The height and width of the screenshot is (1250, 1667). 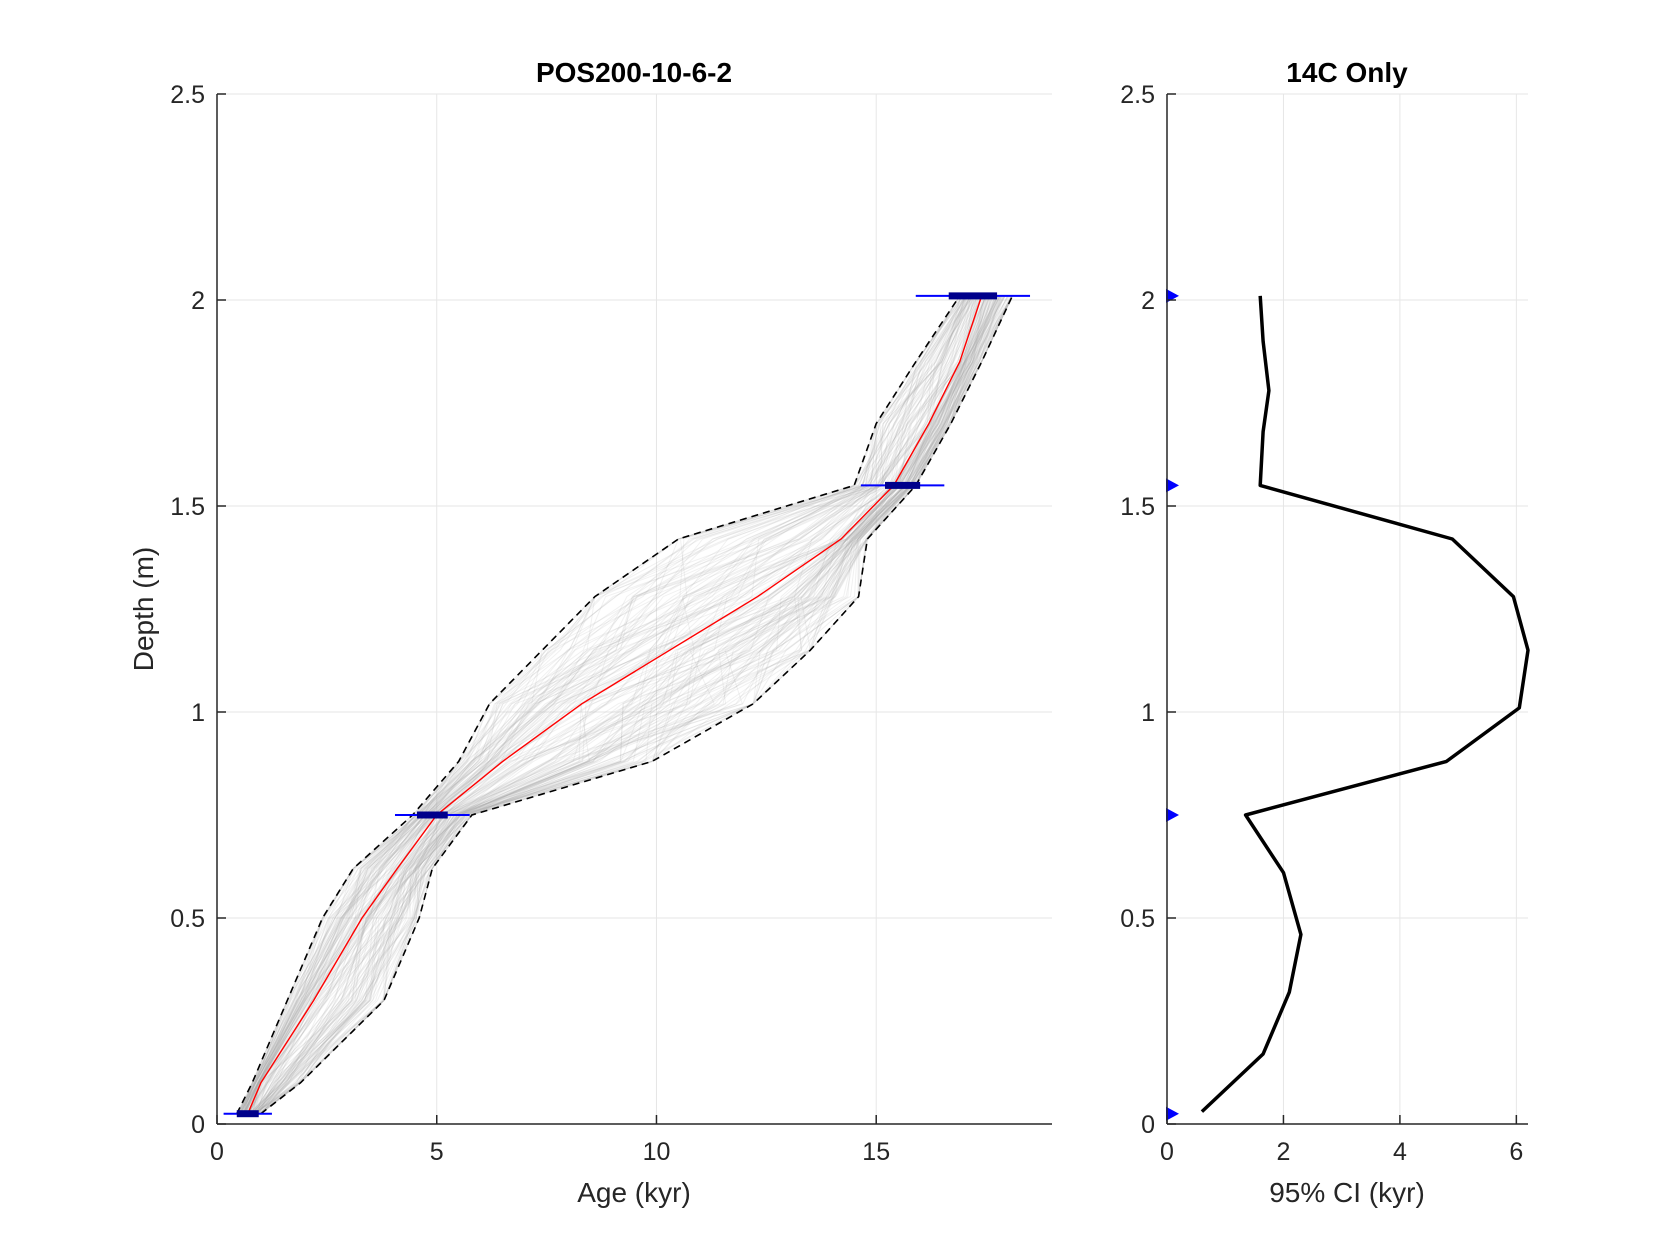 What do you see at coordinates (657, 1152) in the screenshot?
I see `age-depth-x-tick-label-2: 10` at bounding box center [657, 1152].